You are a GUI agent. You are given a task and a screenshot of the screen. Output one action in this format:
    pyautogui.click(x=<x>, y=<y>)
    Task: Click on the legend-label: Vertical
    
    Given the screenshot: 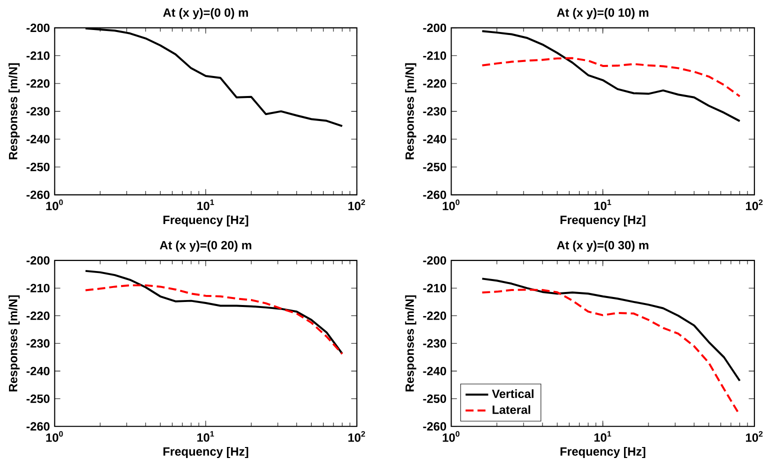 What is the action you would take?
    pyautogui.click(x=513, y=393)
    